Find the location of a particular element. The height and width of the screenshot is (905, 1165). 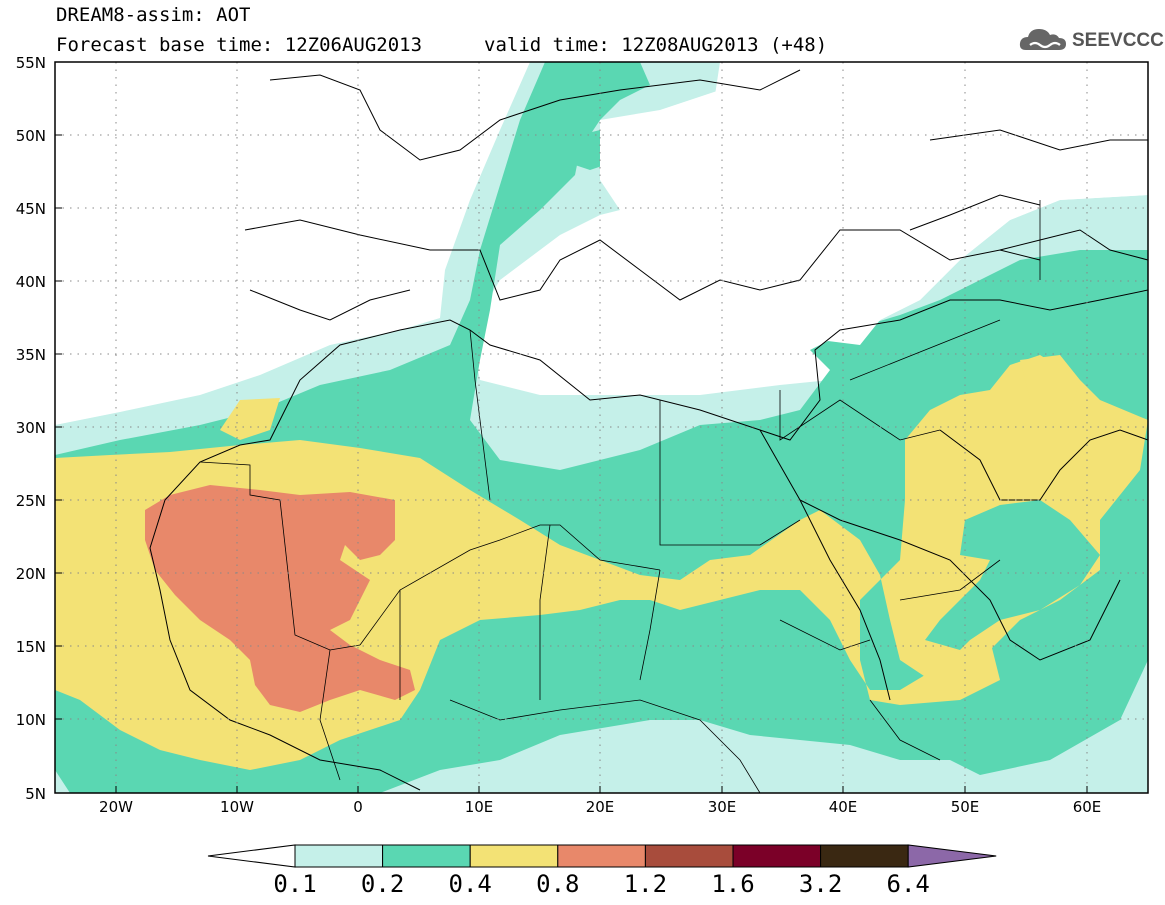

lat-label: 15N is located at coordinates (31, 647).